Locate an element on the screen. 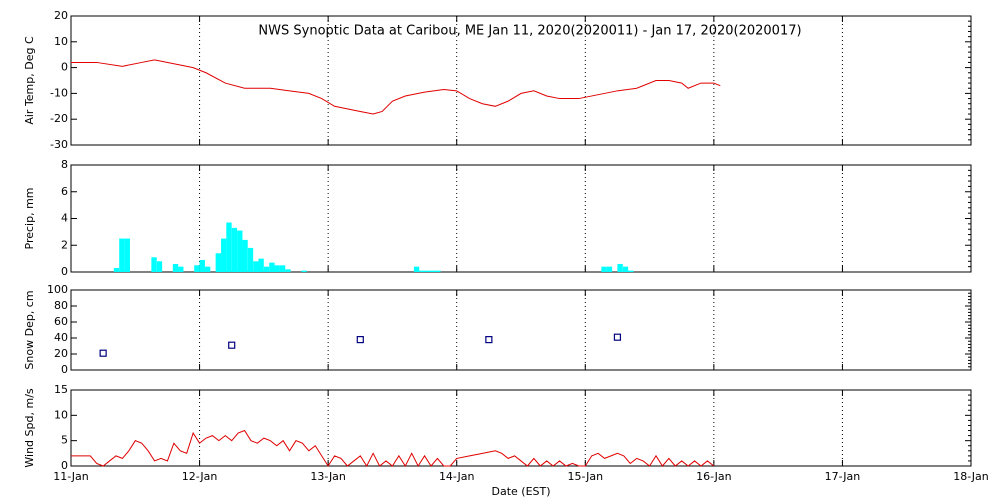 The width and height of the screenshot is (1000, 500). y-tick-label: 40 is located at coordinates (61, 337).